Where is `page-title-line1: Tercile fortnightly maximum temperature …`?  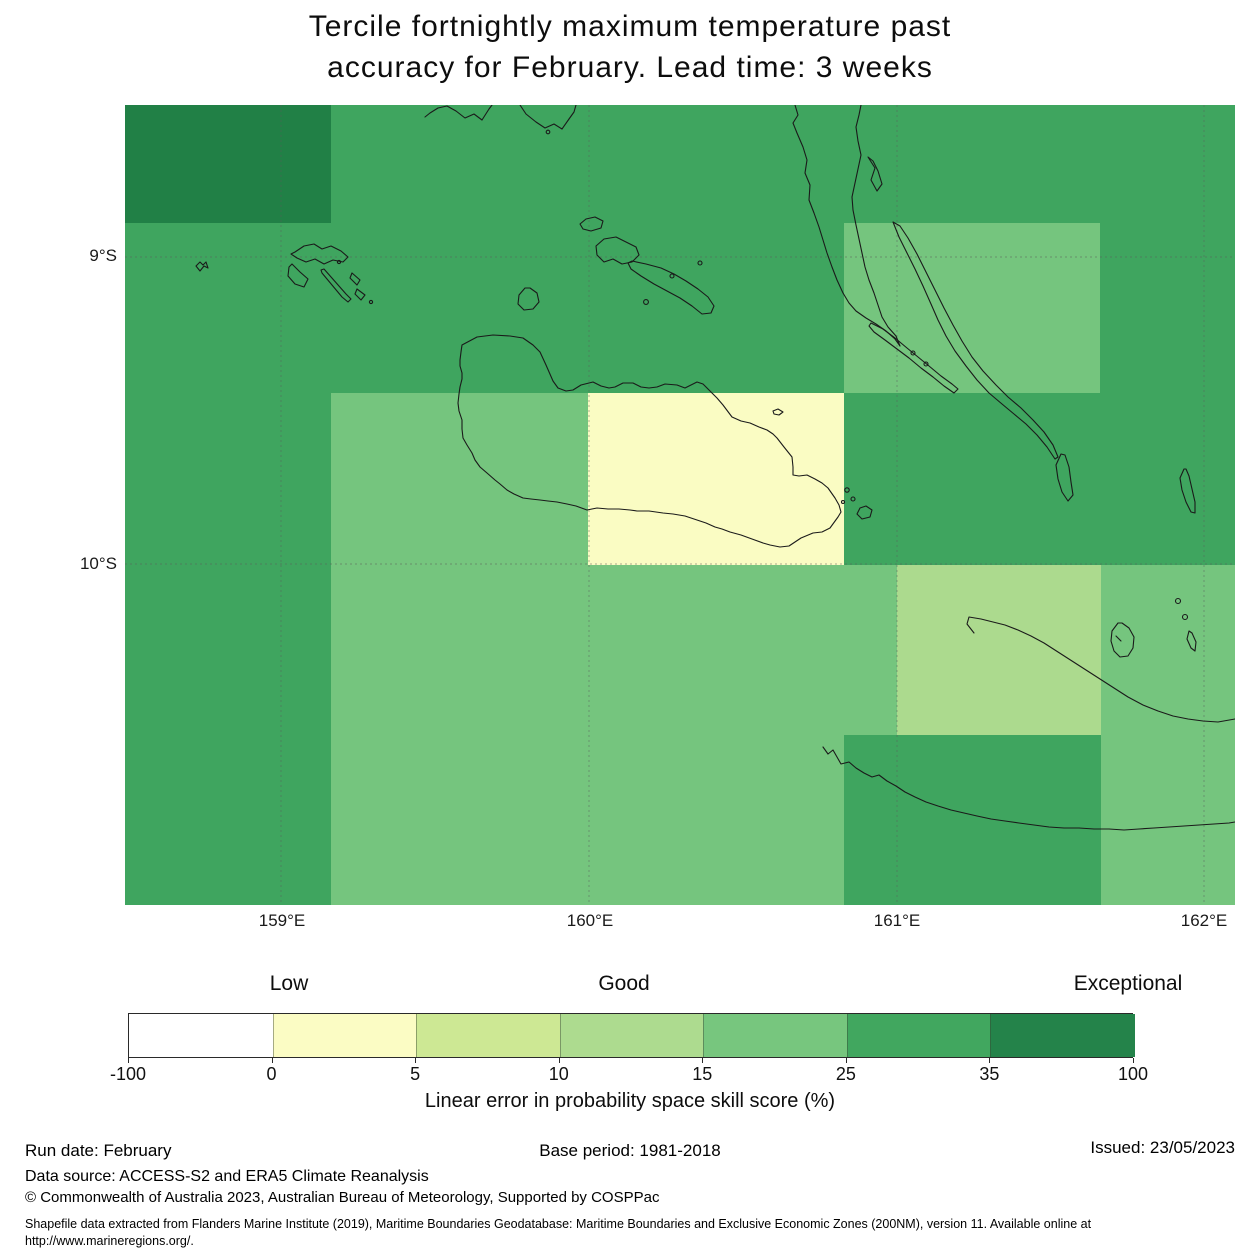 page-title-line1: Tercile fortnightly maximum temperature … is located at coordinates (630, 26).